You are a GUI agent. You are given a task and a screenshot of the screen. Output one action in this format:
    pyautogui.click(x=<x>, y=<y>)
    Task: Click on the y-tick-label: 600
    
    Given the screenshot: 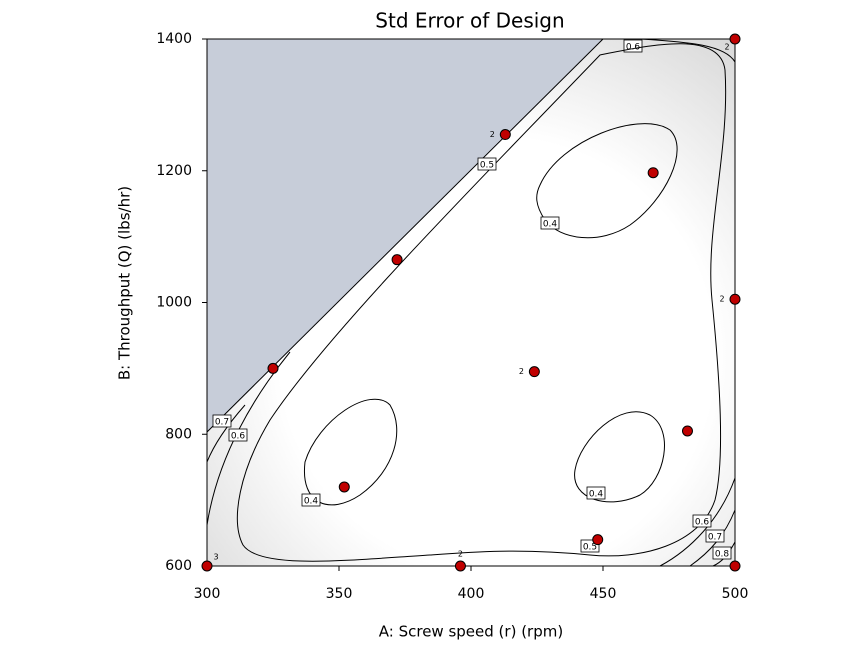 What is the action you would take?
    pyautogui.click(x=178, y=566)
    